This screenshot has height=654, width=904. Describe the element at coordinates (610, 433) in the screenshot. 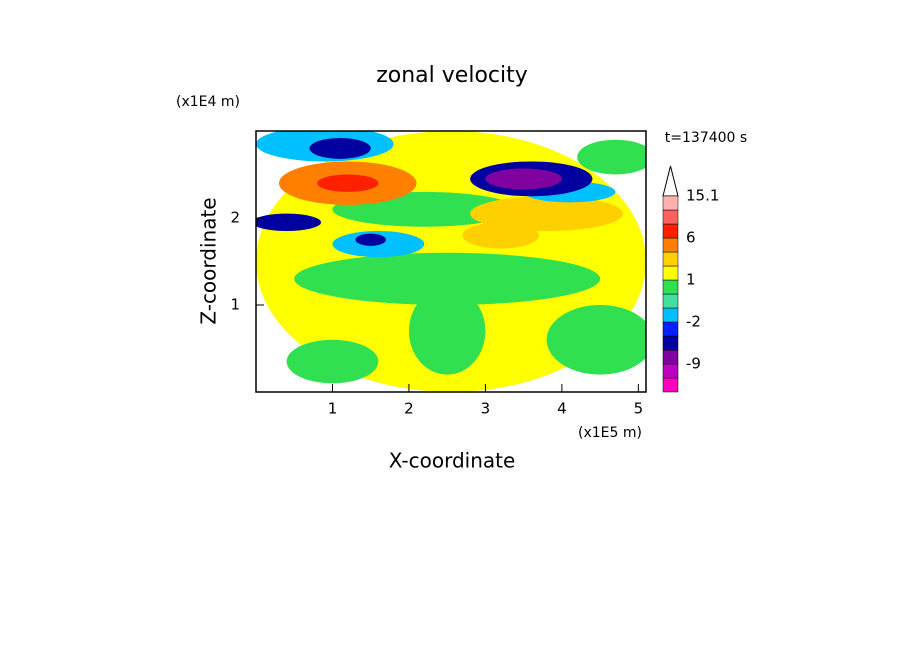

I see `x-unit: (x1E5 m)` at that location.